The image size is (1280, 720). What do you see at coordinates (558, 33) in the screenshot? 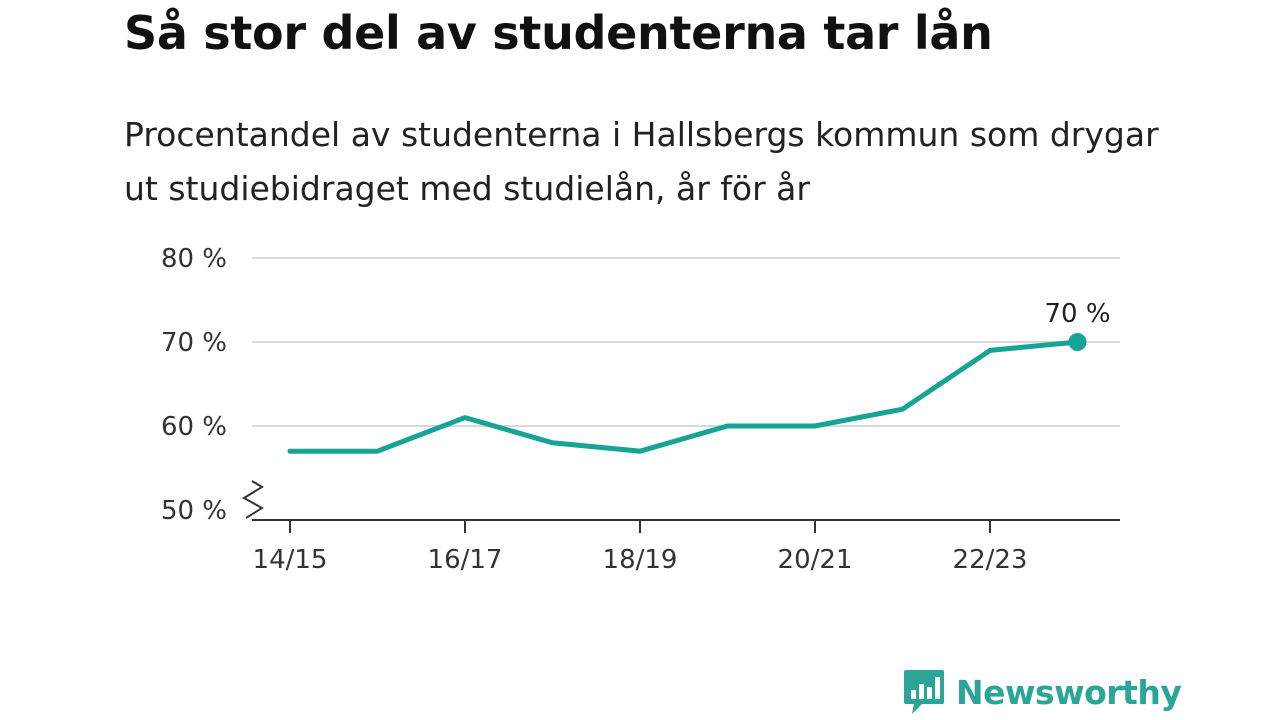
I see `chart-title: Så stor del av studenterna tar lån` at bounding box center [558, 33].